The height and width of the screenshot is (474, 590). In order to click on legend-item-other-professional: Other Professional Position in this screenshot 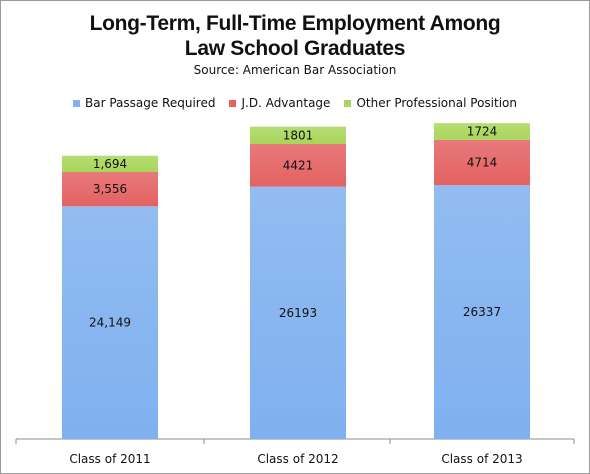, I will do `click(430, 103)`.